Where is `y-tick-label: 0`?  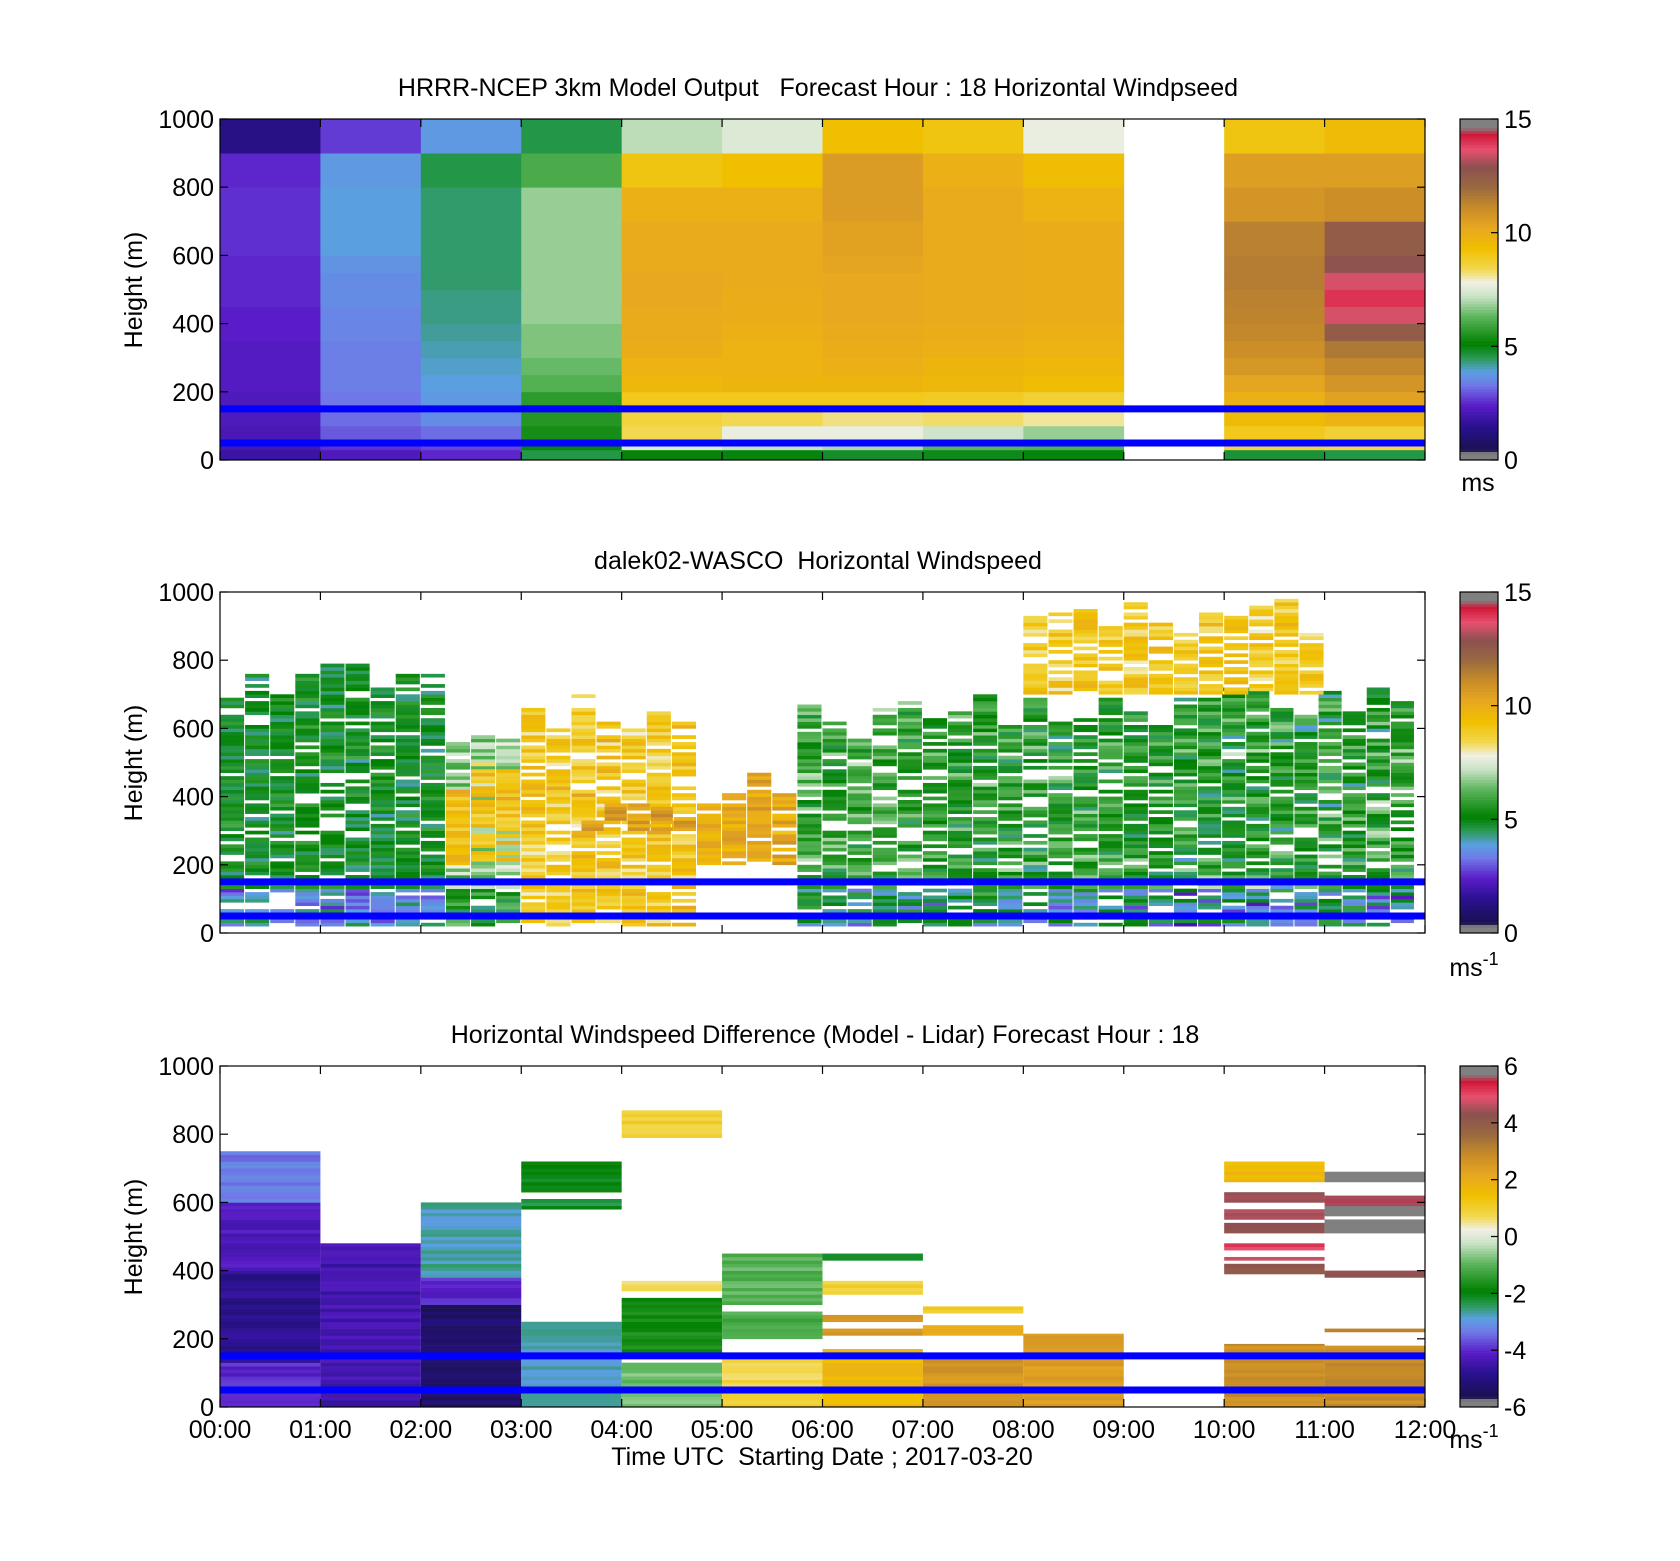
y-tick-label: 0 is located at coordinates (207, 934).